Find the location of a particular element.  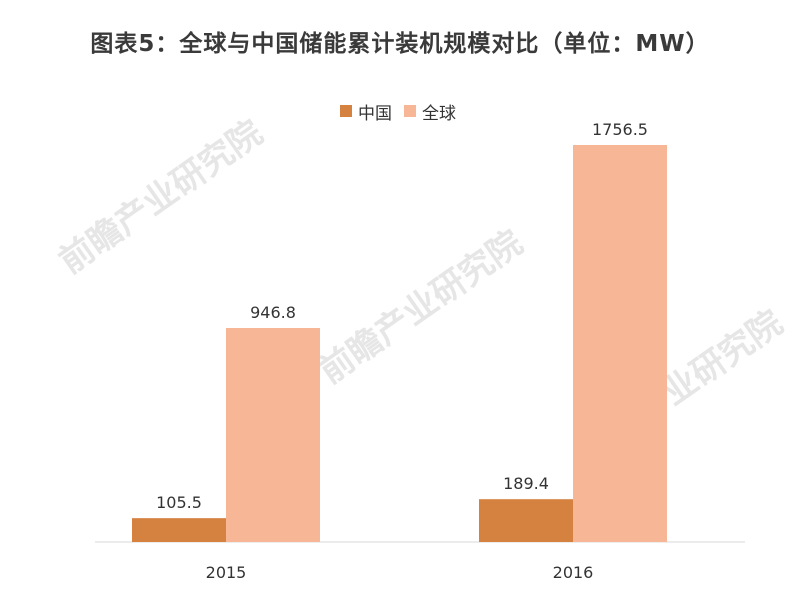

bar-china-2015 is located at coordinates (179, 530).